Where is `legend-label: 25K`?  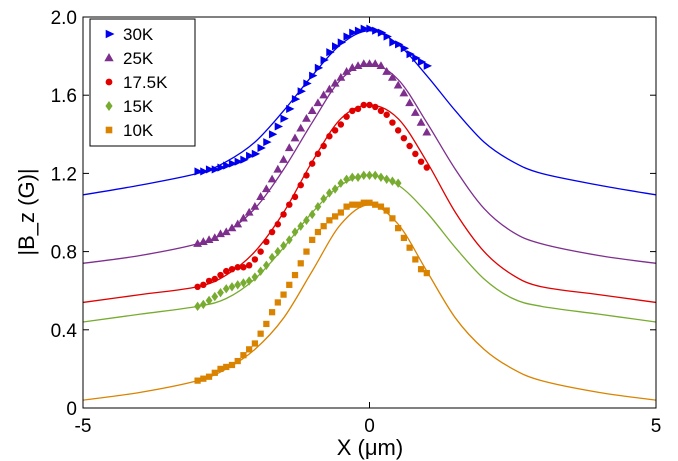
legend-label: 25K is located at coordinates (138, 58).